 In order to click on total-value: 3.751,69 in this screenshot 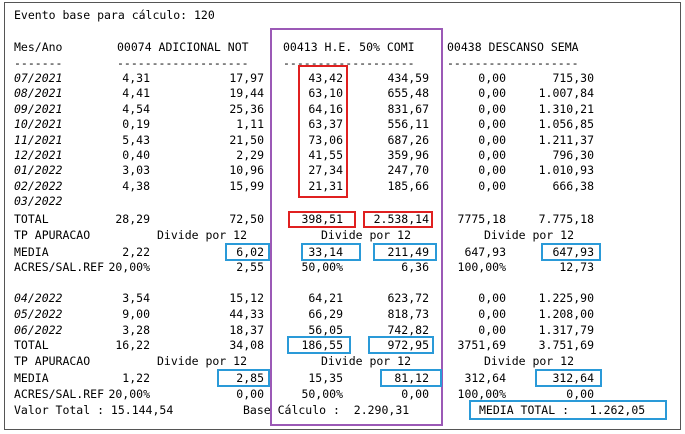, I will do `click(566, 345)`.